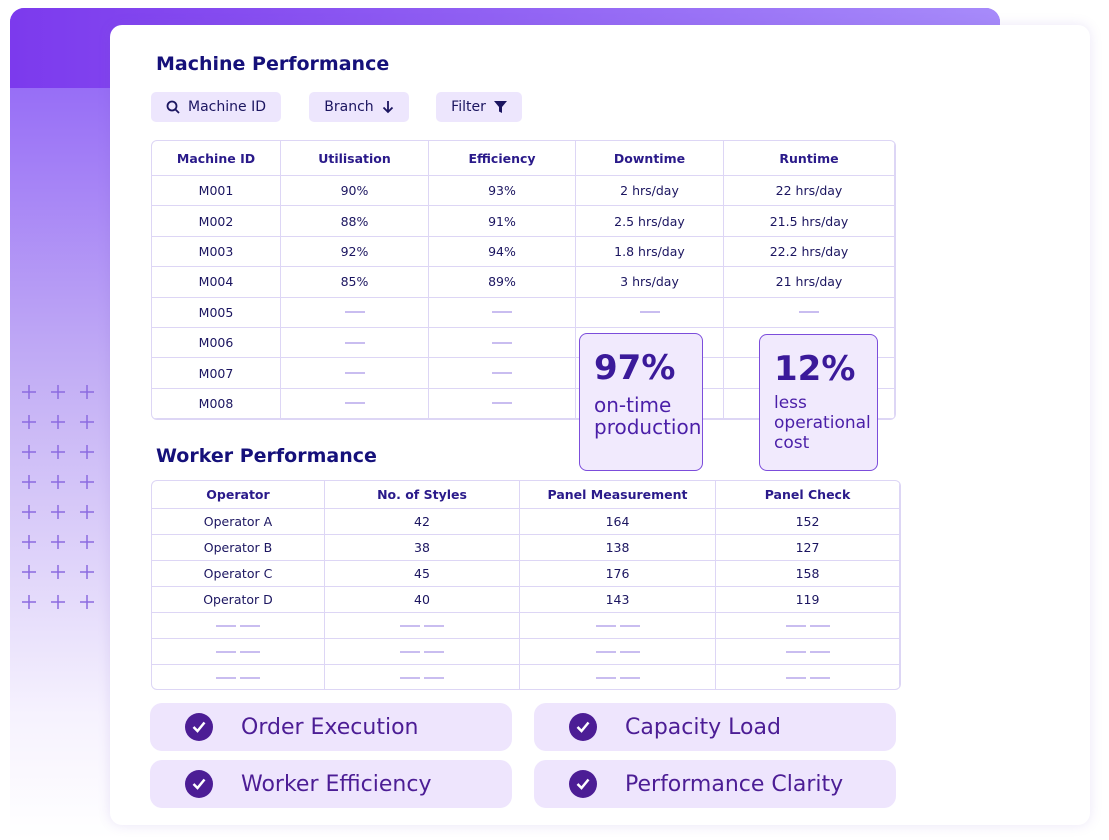  What do you see at coordinates (336, 784) in the screenshot?
I see `feature-label: Worker Efficiency` at bounding box center [336, 784].